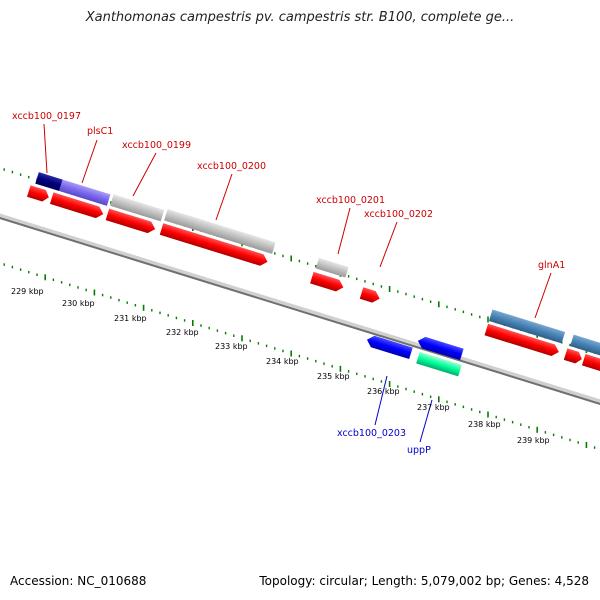 The image size is (600, 600). I want to click on gene-label: glnA1, so click(551, 265).